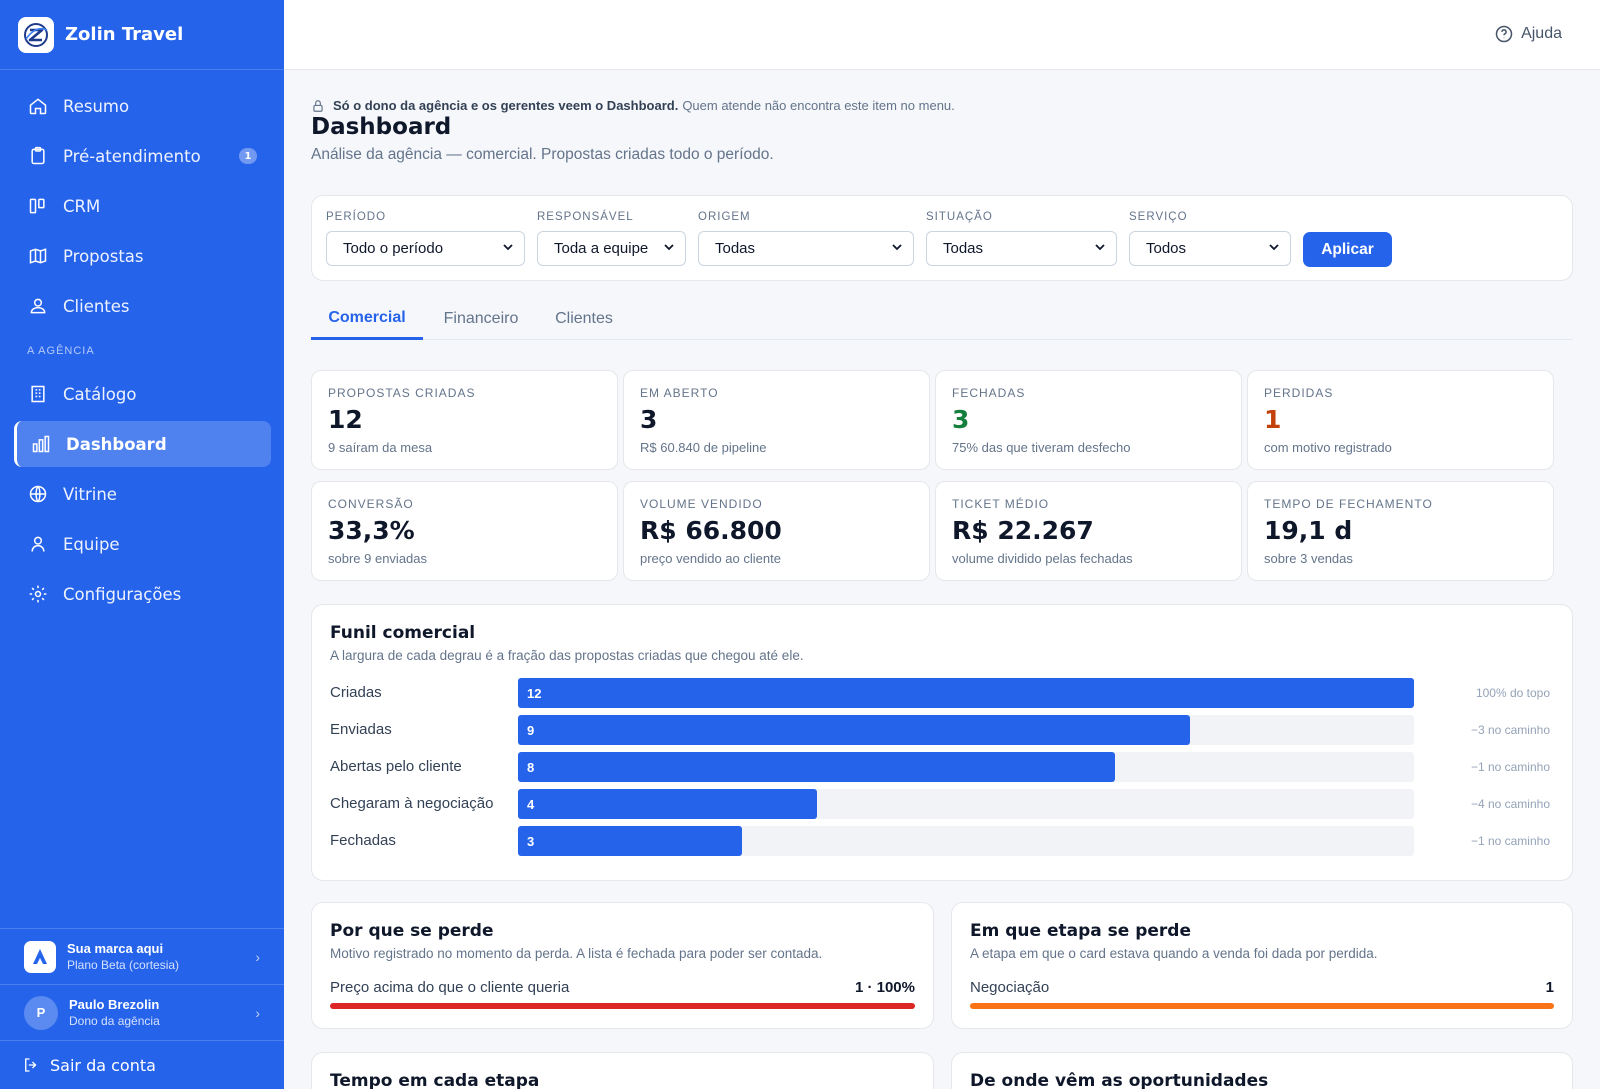  What do you see at coordinates (371, 530) in the screenshot?
I see `kpi-value: 33,3%` at bounding box center [371, 530].